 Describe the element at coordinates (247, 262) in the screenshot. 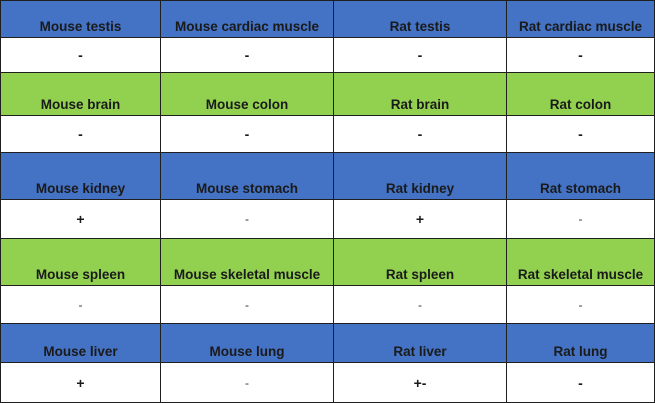

I see `tissue-header-cell: Mouse skeletal muscle` at that location.